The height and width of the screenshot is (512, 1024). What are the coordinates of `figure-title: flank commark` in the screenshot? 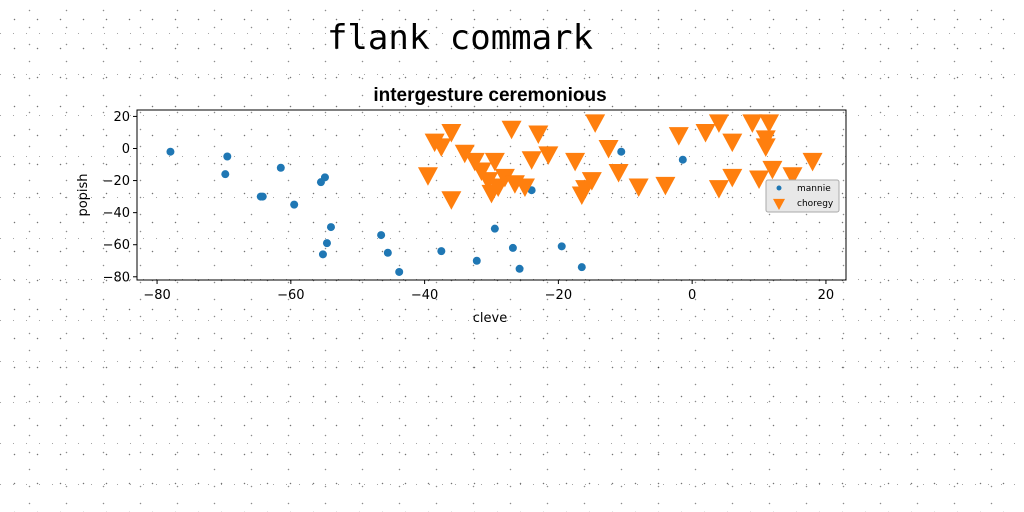 It's located at (460, 38).